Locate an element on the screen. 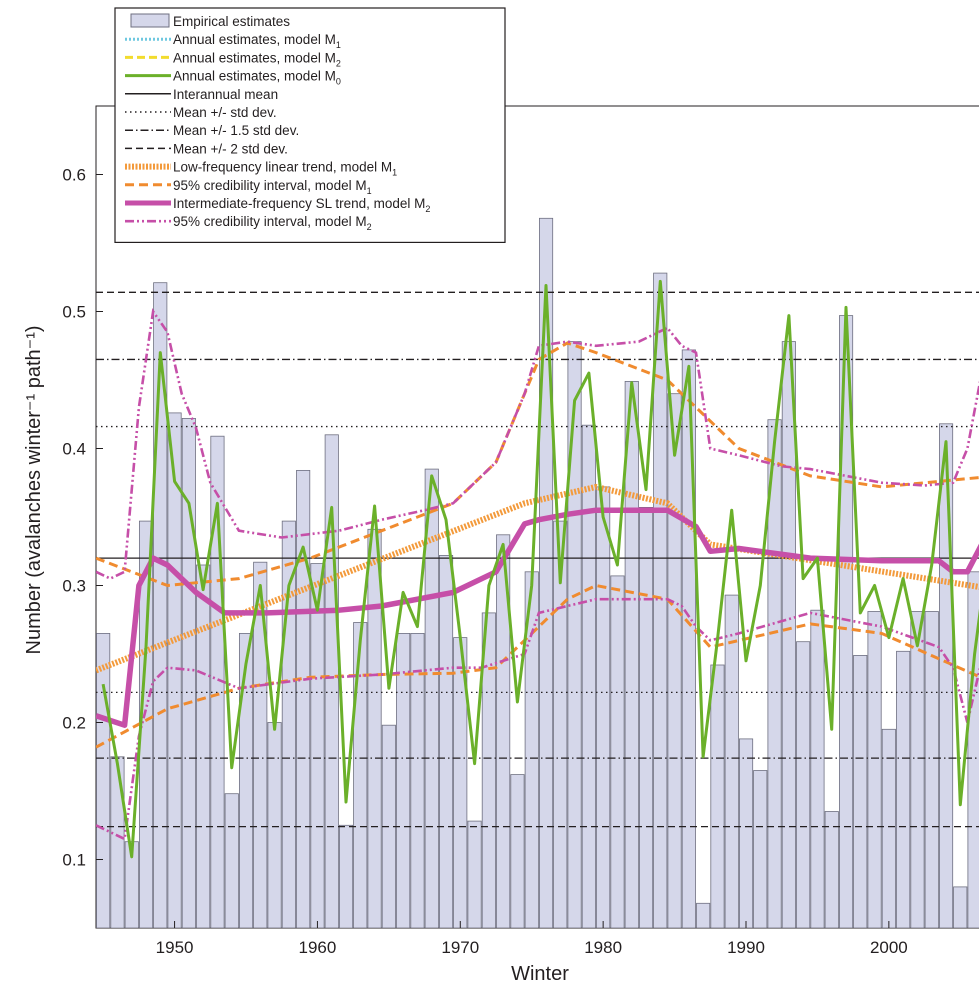 The height and width of the screenshot is (988, 979). bar-empirical-1980 is located at coordinates (603, 707).